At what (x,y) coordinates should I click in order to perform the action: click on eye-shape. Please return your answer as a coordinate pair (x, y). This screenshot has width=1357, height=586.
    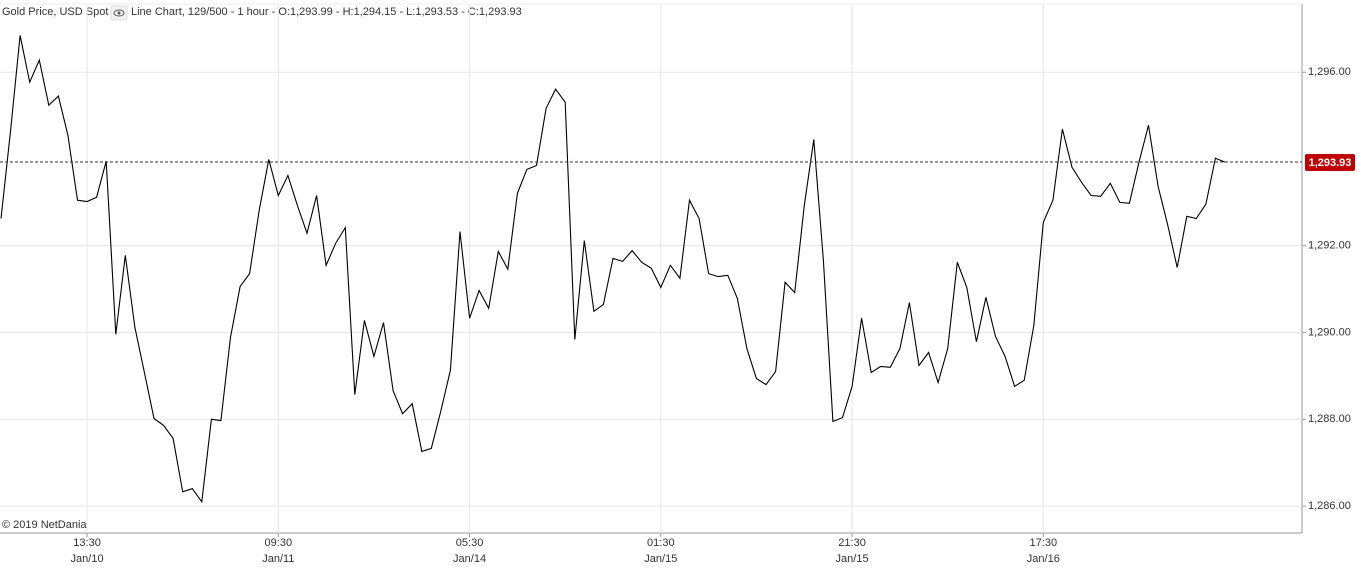
    Looking at the image, I should click on (119, 13).